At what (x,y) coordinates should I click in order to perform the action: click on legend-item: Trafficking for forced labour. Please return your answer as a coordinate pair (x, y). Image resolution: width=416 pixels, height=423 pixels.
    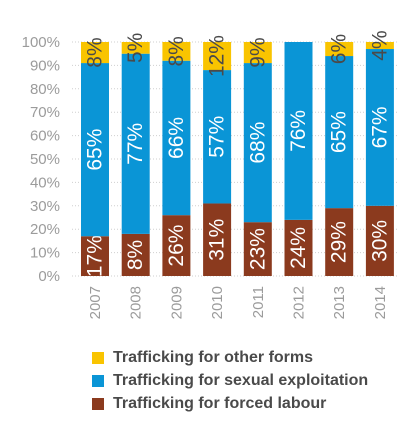
    Looking at the image, I should click on (230, 403).